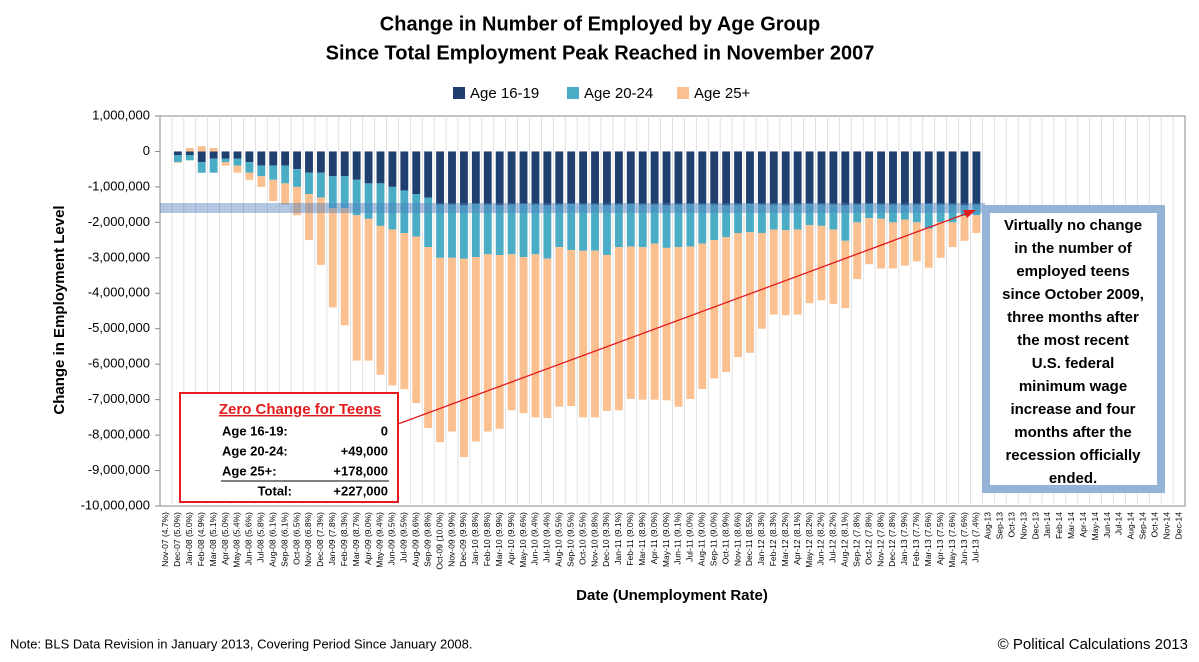  I want to click on x-tick-label: Sep-13, so click(1000, 526).